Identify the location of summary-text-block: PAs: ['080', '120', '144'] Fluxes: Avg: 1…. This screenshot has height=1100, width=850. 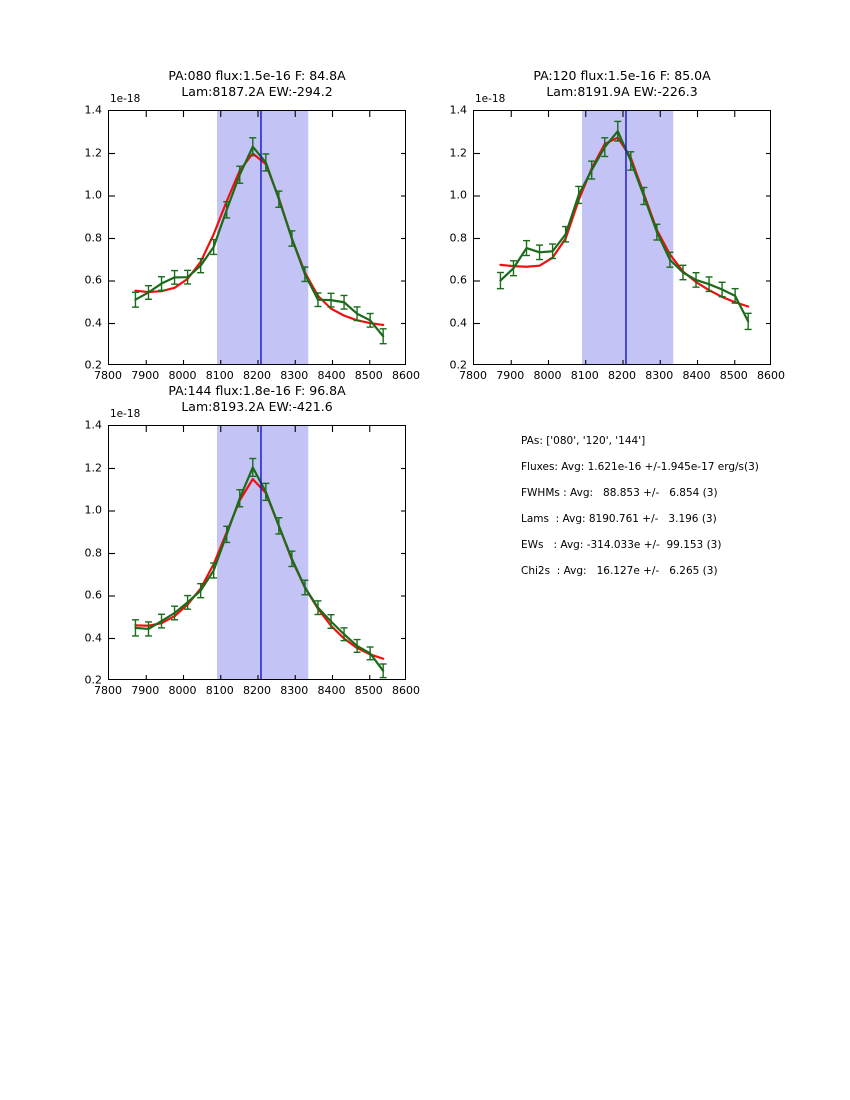
(640, 506).